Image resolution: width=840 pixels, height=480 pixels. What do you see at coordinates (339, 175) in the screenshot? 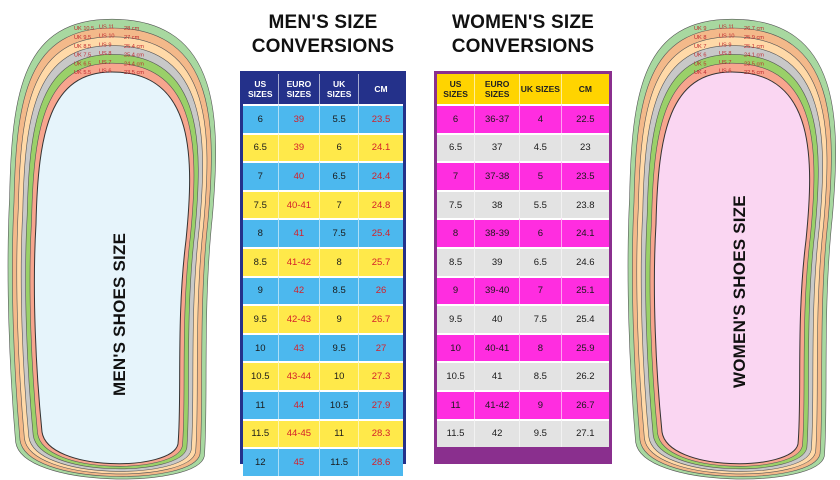
I see `men-table-cell: 6.5` at bounding box center [339, 175].